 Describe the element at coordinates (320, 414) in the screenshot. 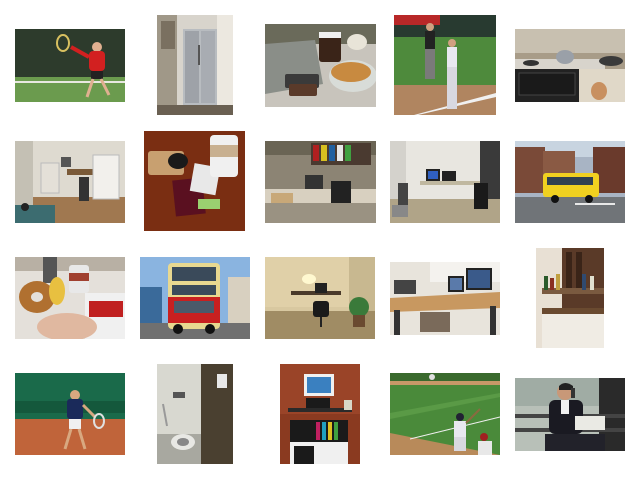

I see `thumbnail-desk-shelf-monitor` at that location.